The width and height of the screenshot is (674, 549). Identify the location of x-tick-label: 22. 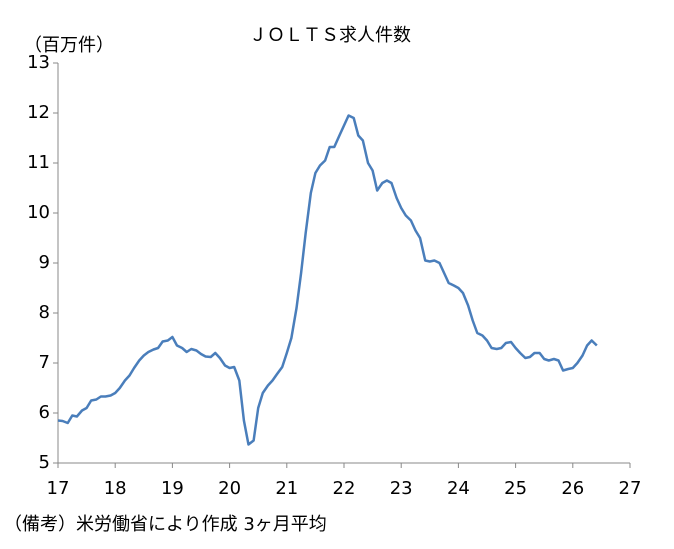
(344, 488).